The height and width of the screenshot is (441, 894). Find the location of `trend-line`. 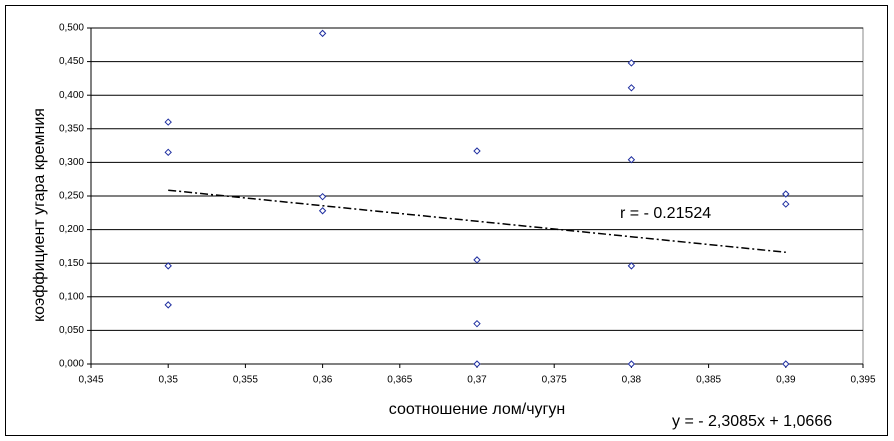

trend-line is located at coordinates (477, 221).